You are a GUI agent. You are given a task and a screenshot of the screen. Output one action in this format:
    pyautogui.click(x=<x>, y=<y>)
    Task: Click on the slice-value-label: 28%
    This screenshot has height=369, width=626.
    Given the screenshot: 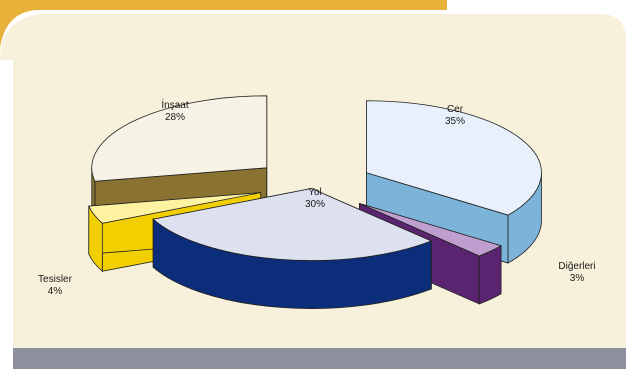 What is the action you would take?
    pyautogui.click(x=175, y=117)
    